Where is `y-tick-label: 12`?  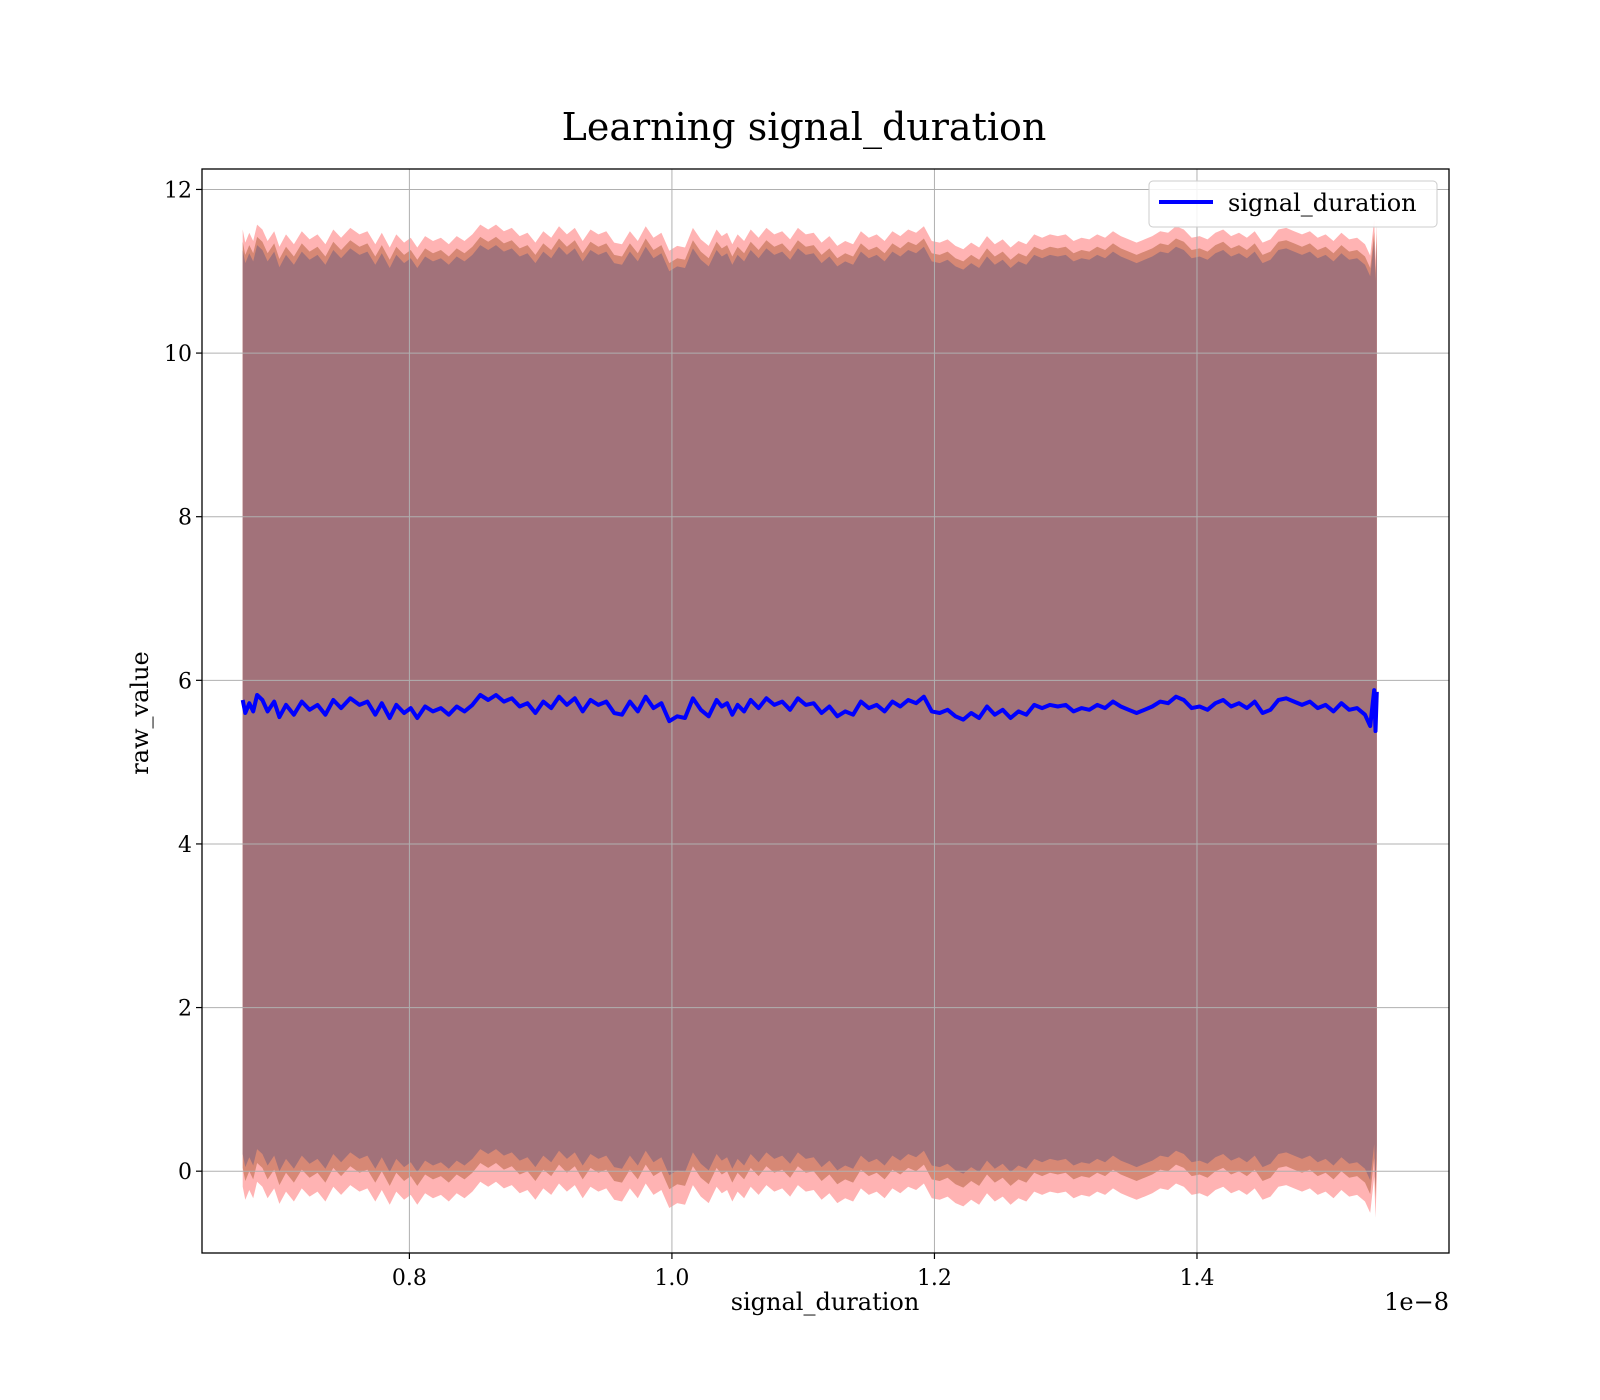
y-tick-label: 12 is located at coordinates (178, 190).